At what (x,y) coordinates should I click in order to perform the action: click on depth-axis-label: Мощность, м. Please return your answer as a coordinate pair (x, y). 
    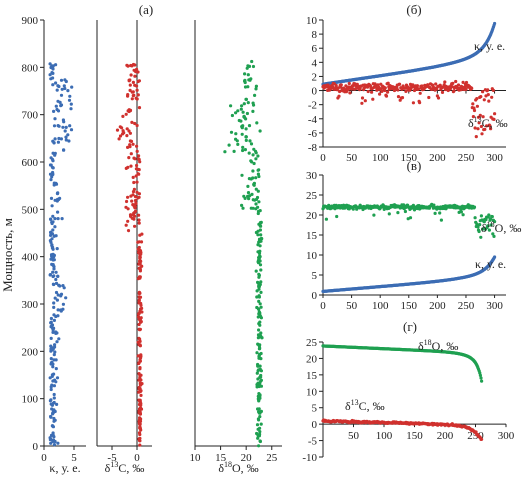
    Looking at the image, I should click on (7, 255).